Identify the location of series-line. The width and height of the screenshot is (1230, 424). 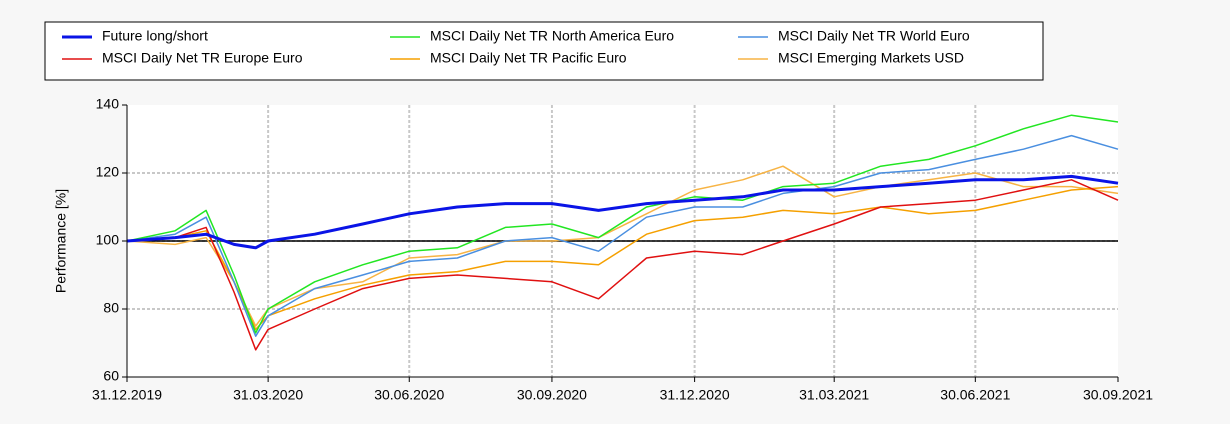
(622, 212).